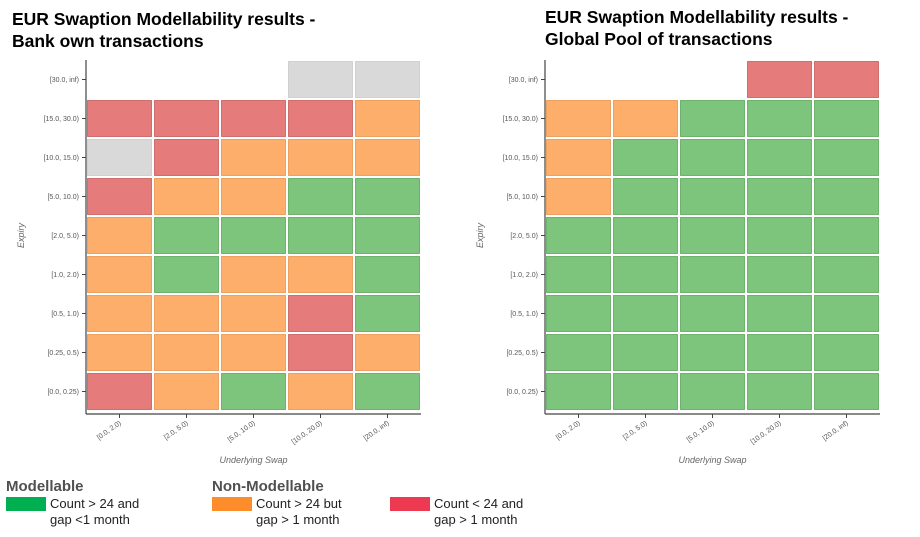 This screenshot has width=920, height=537. What do you see at coordinates (846, 235) in the screenshot?
I see `right-cell-r4-c4` at bounding box center [846, 235].